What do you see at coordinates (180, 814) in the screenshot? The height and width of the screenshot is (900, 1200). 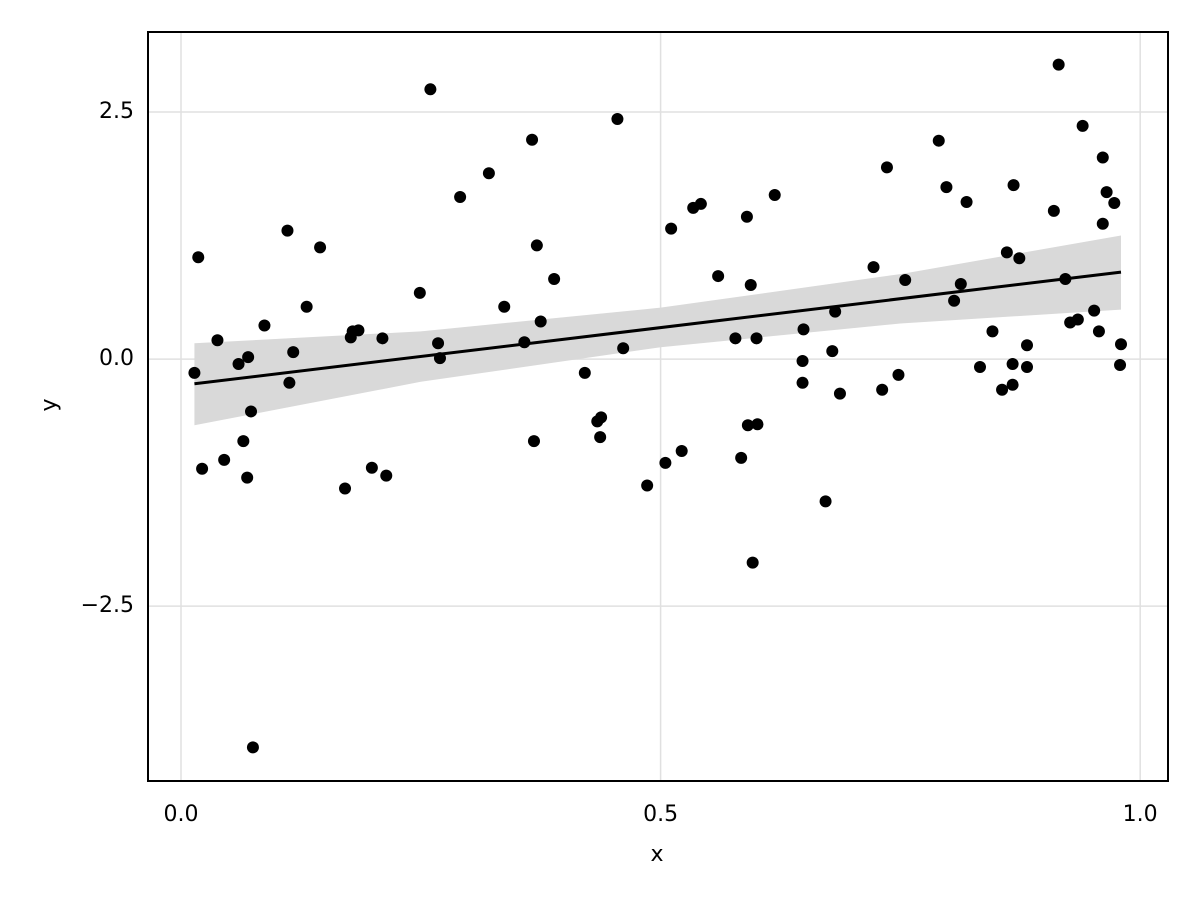 I see `x-tick-label: 0.0` at bounding box center [180, 814].